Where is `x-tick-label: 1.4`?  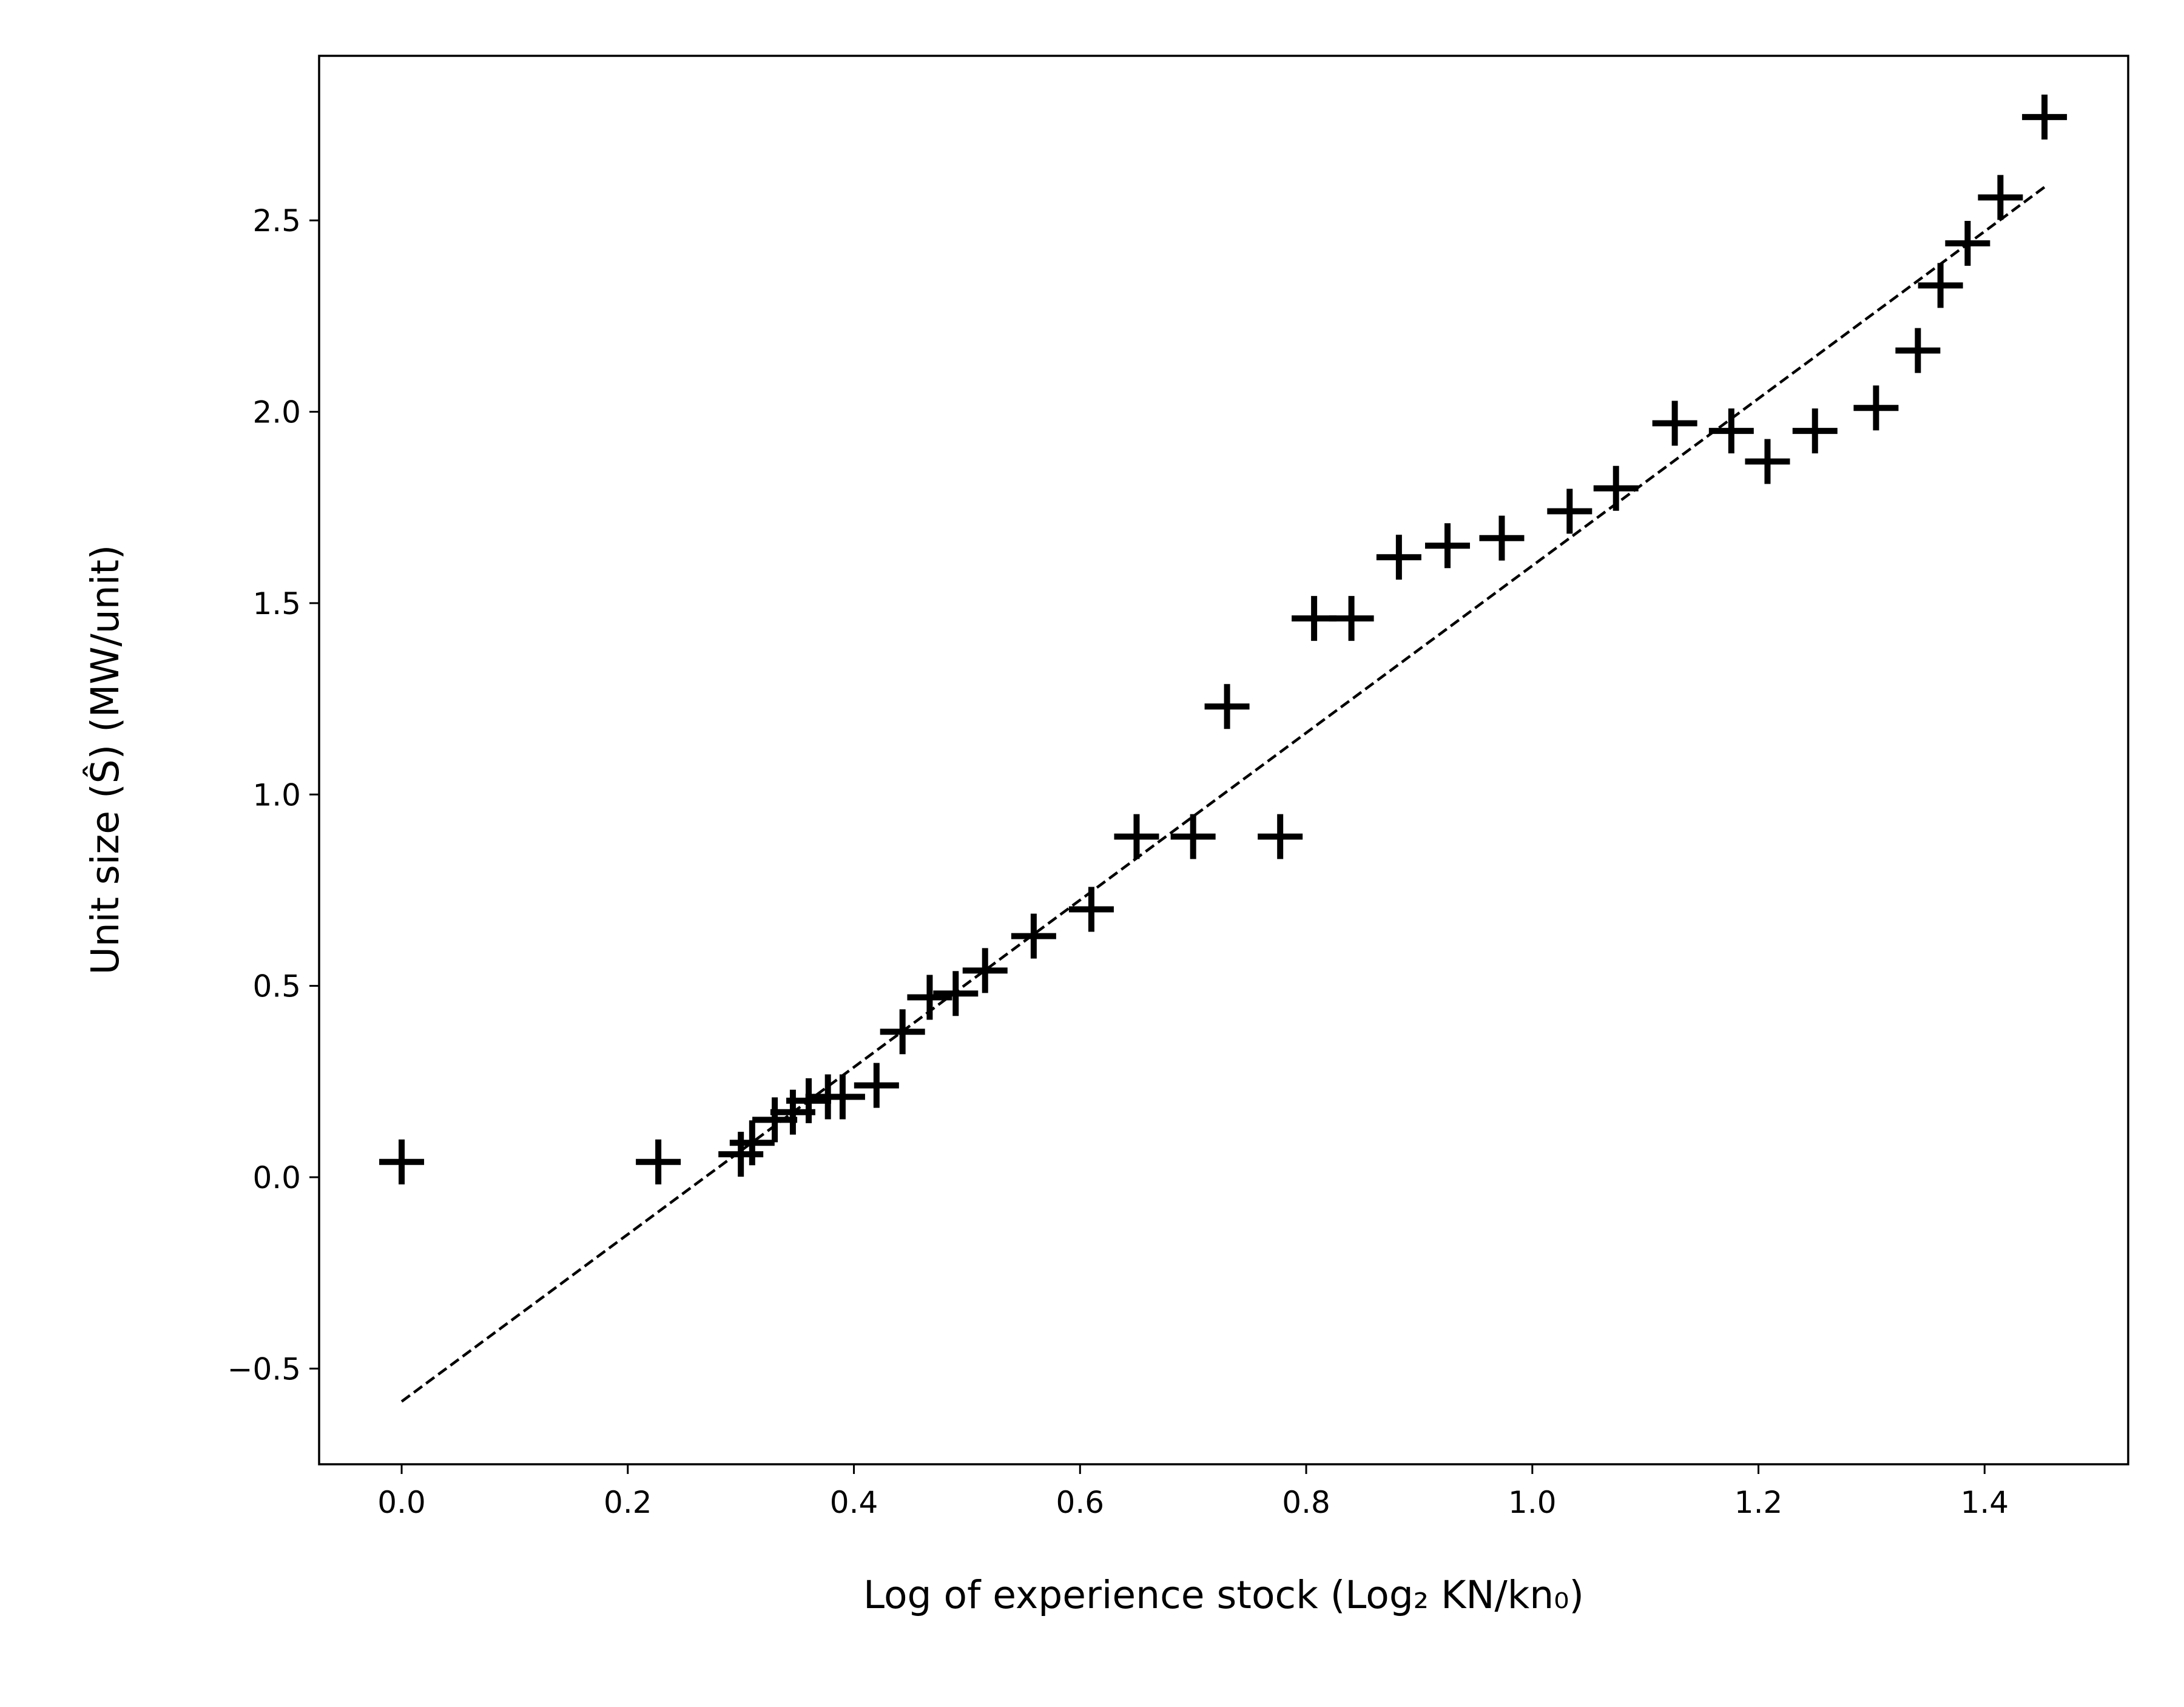
x-tick-label: 1.4 is located at coordinates (1985, 1502).